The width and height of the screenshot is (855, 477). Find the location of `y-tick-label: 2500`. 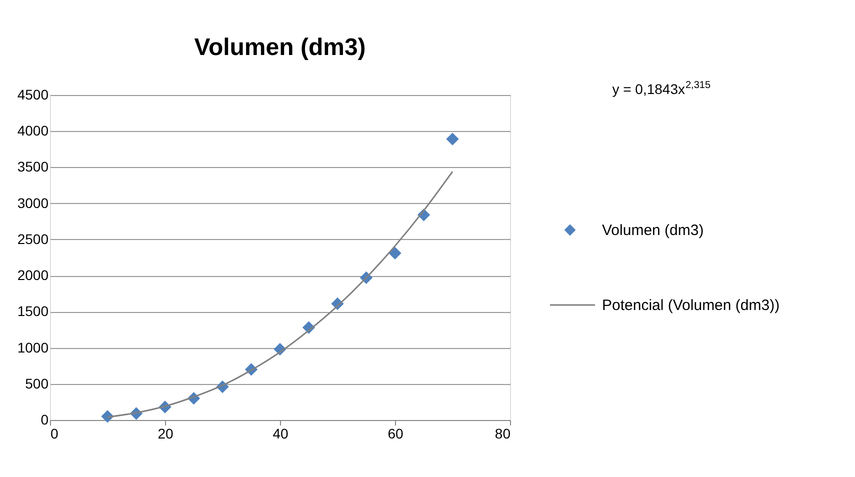

y-tick-label: 2500 is located at coordinates (33, 238).